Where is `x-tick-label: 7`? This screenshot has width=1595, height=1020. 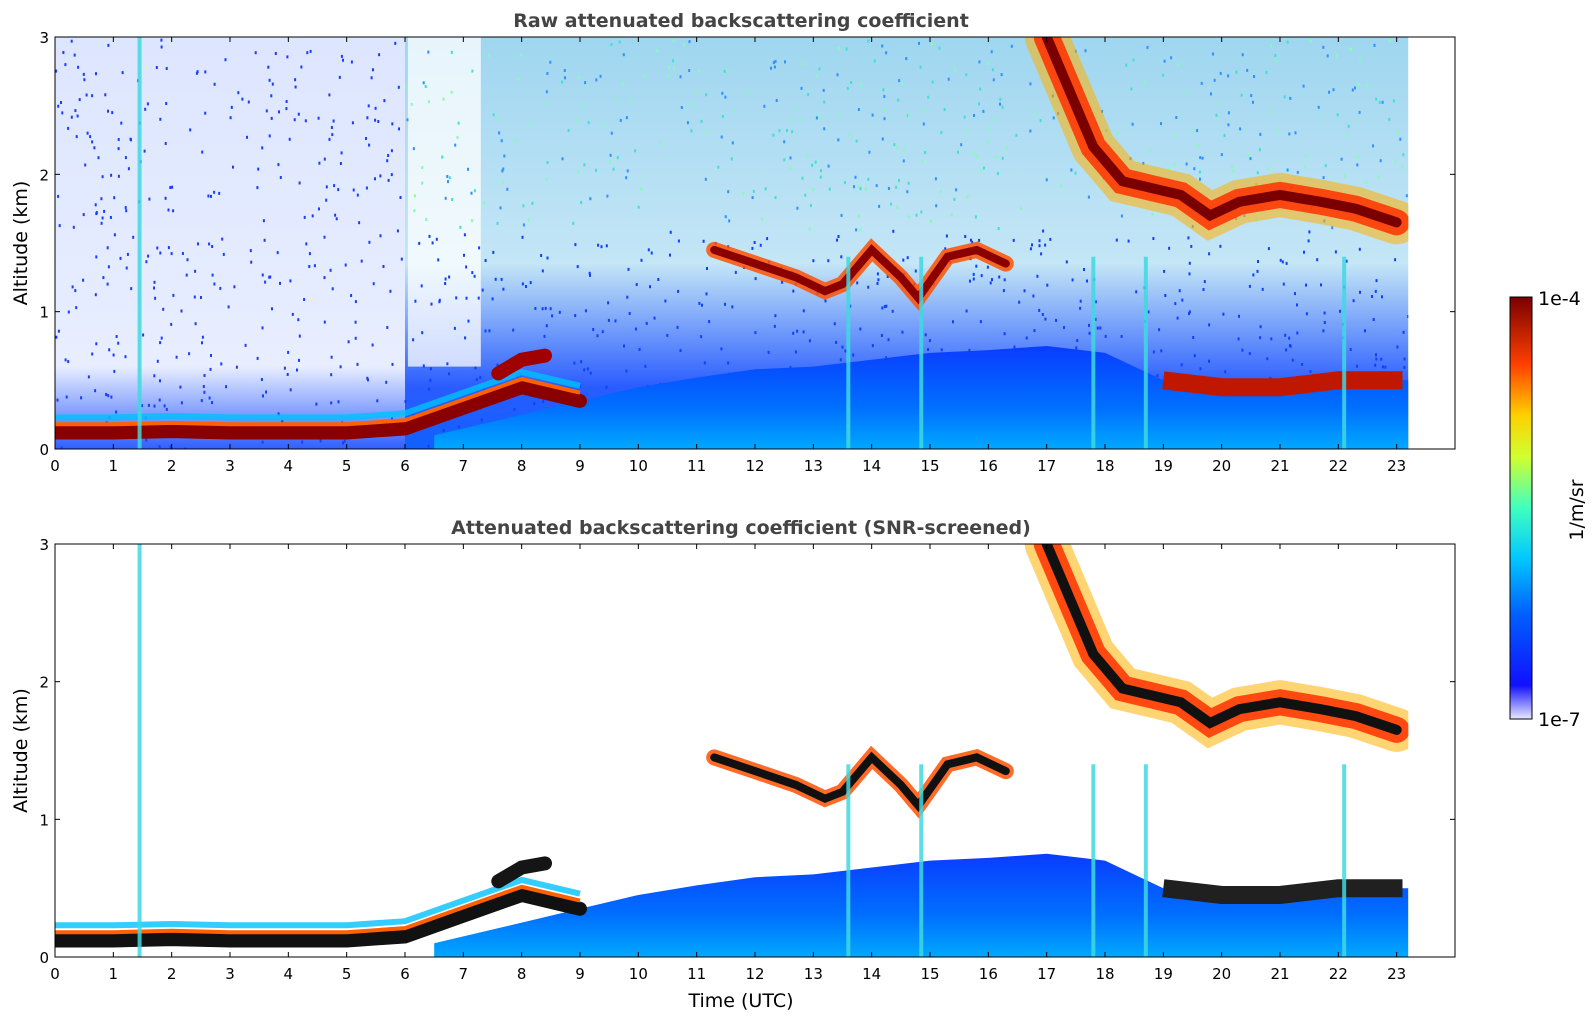
x-tick-label: 7 is located at coordinates (464, 974).